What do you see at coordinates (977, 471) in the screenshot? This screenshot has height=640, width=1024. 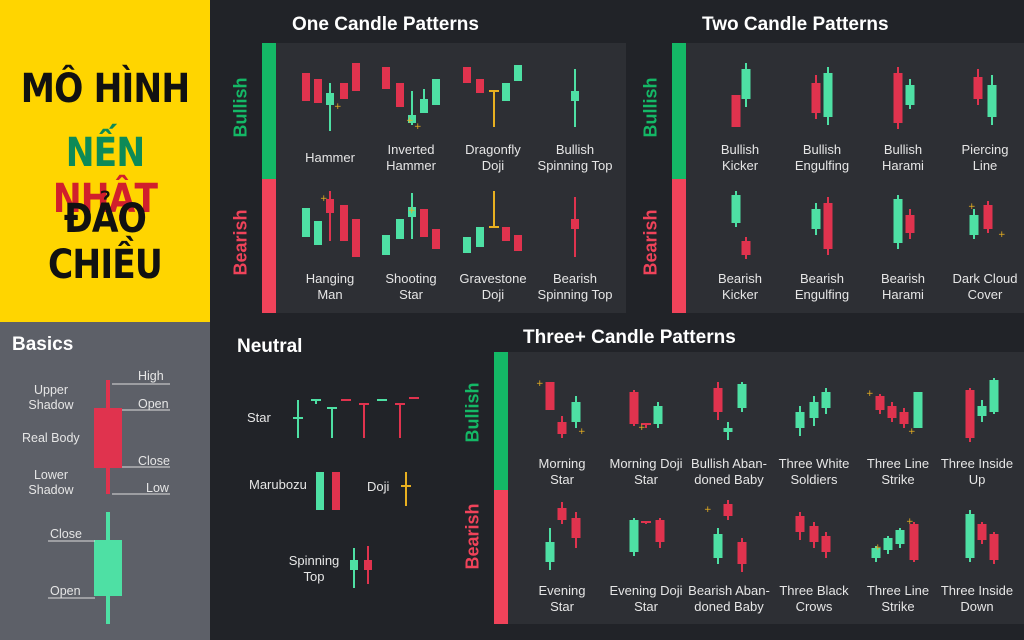 I see `three-bull-cap-5: Three Inside Up` at bounding box center [977, 471].